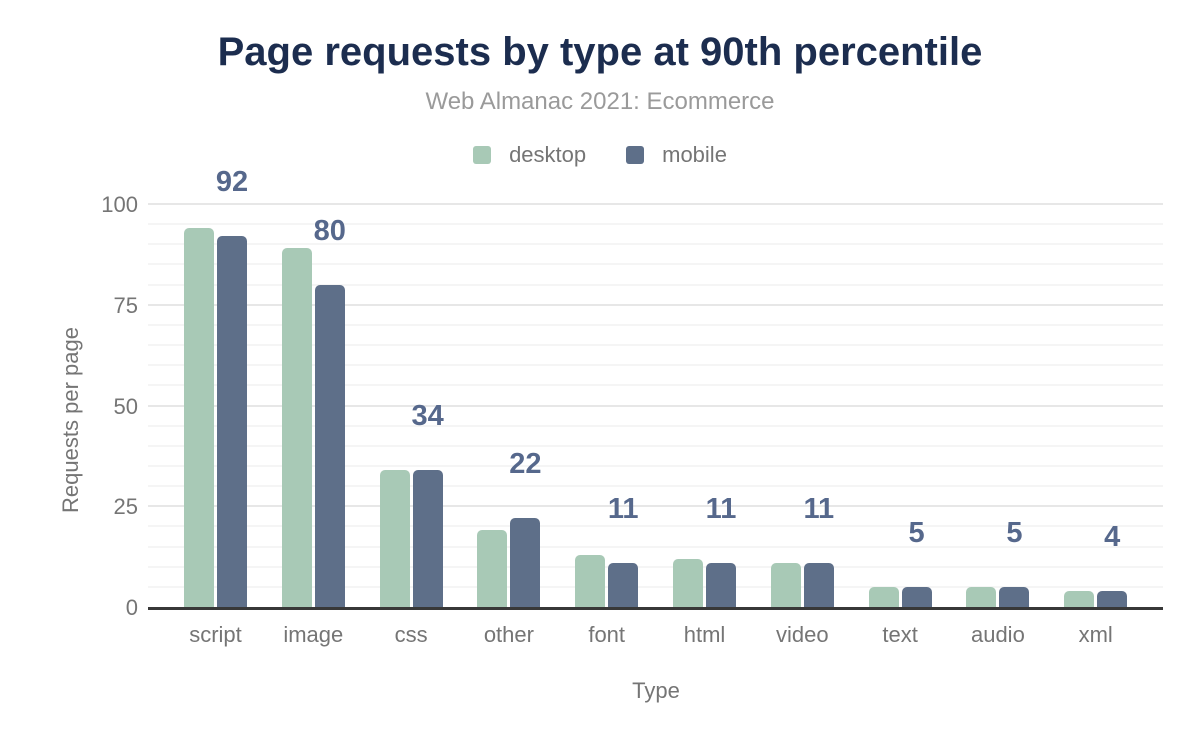 This screenshot has width=1200, height=742. I want to click on x-tick-label-xml: xml, so click(1095, 634).